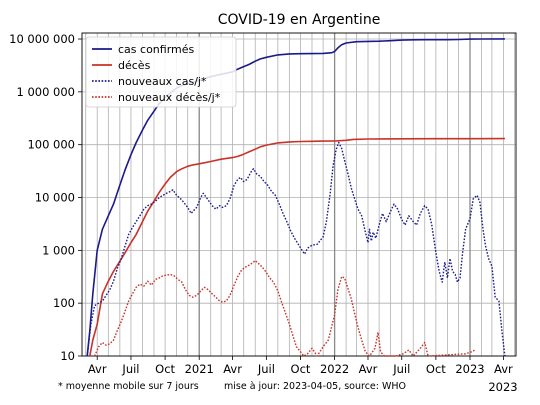 Image resolution: width=540 pixels, height=405 pixels. What do you see at coordinates (169, 97) in the screenshot?
I see `legend-label-nouveaux-deces-j: nouveaux décès/j*` at bounding box center [169, 97].